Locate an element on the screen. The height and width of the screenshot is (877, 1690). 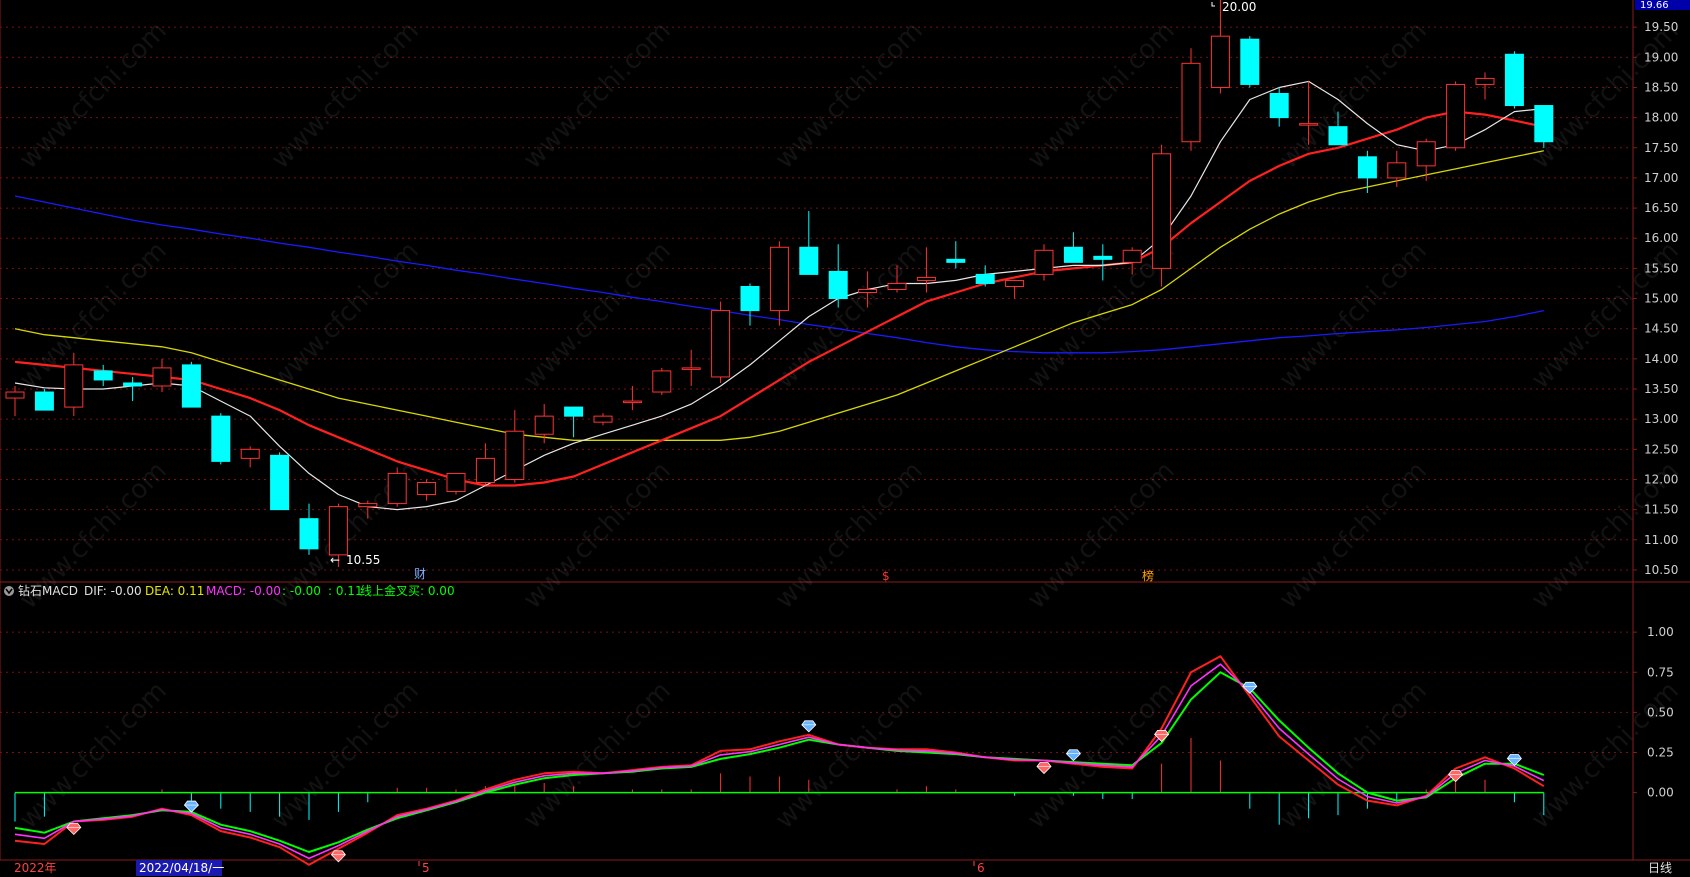
legend-toggle-icon is located at coordinates (9, 591).